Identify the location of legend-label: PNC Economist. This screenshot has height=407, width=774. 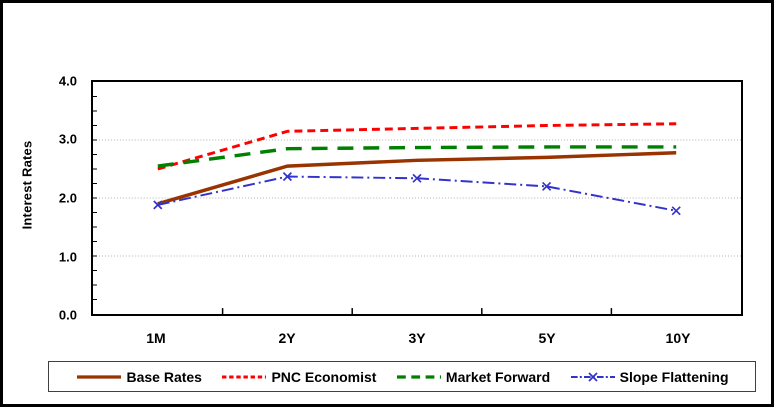
(324, 376).